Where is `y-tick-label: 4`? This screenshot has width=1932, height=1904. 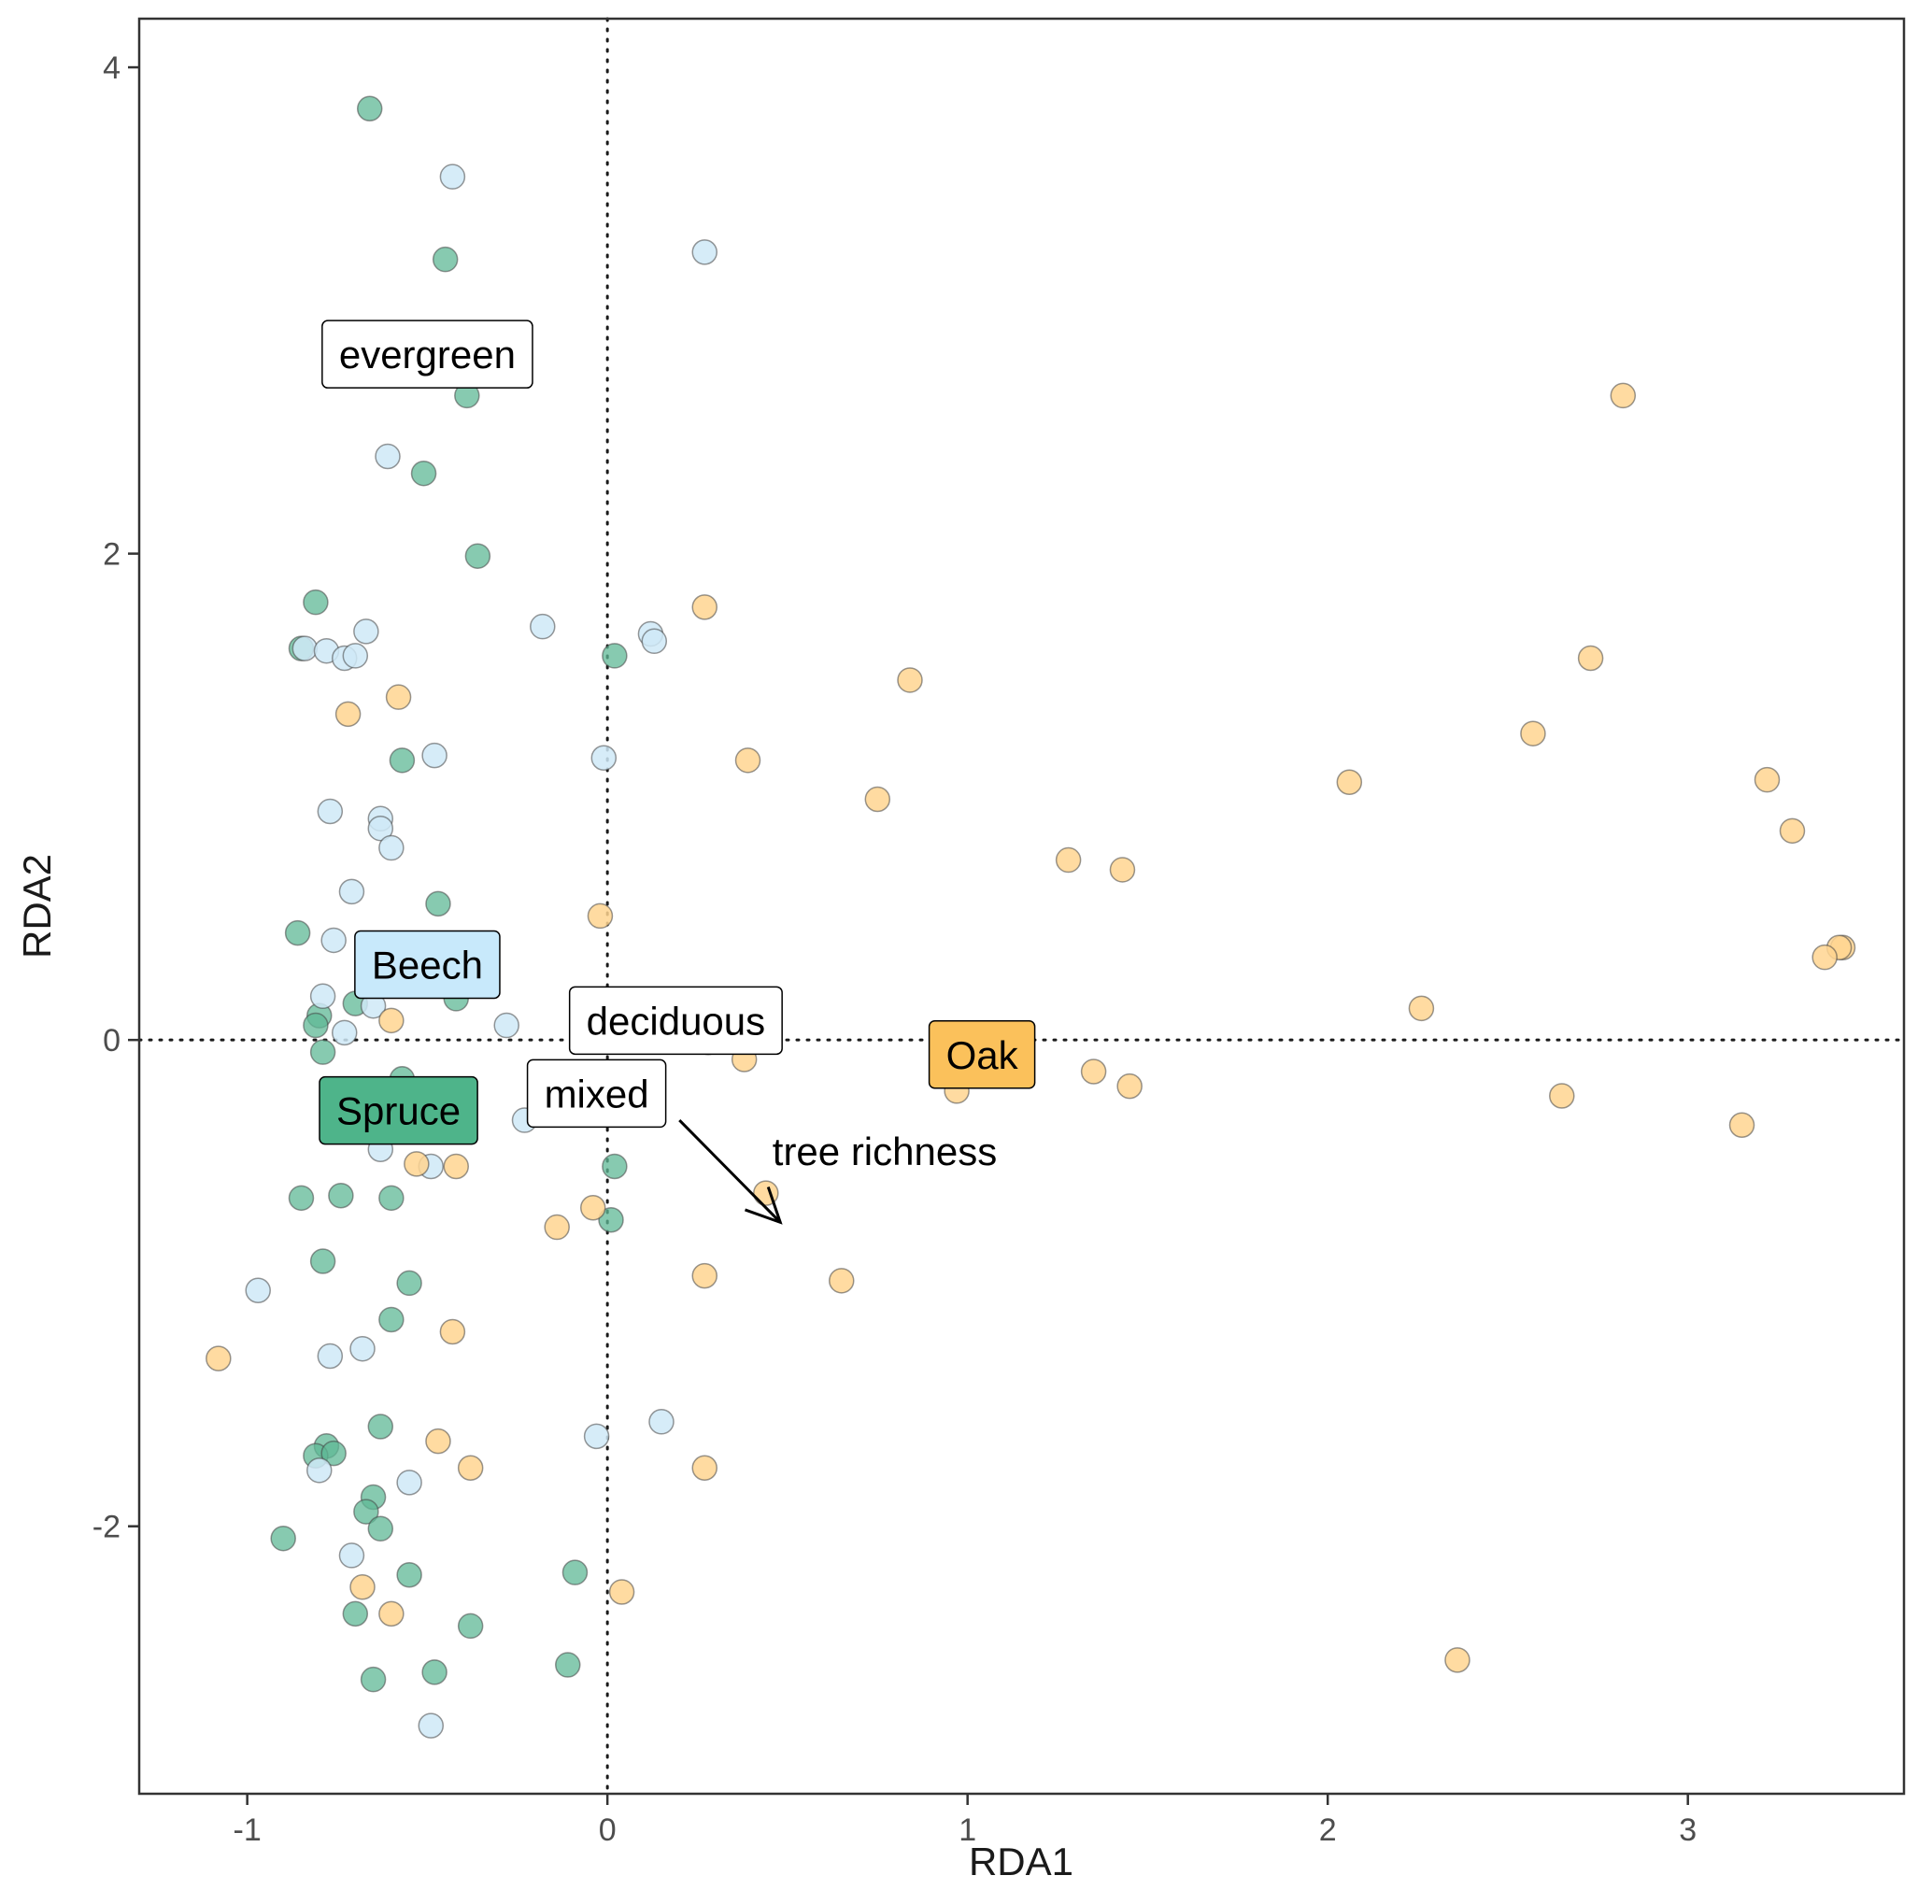
y-tick-label: 4 is located at coordinates (112, 68).